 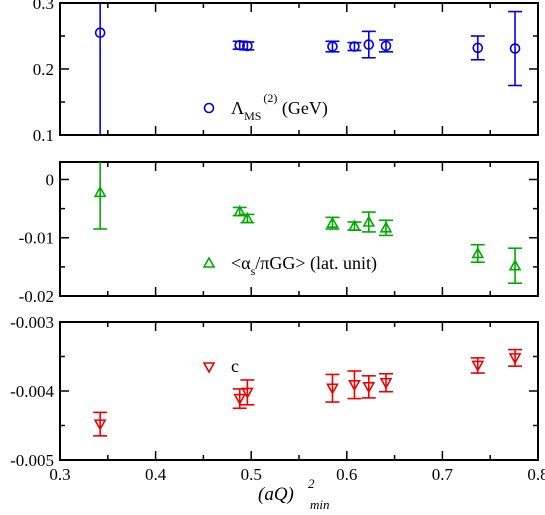 I want to click on legend-tail: (GeV), so click(x=302, y=108).